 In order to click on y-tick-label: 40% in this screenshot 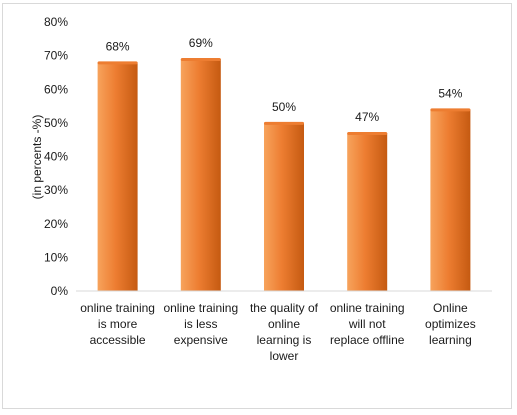, I will do `click(56, 157)`.